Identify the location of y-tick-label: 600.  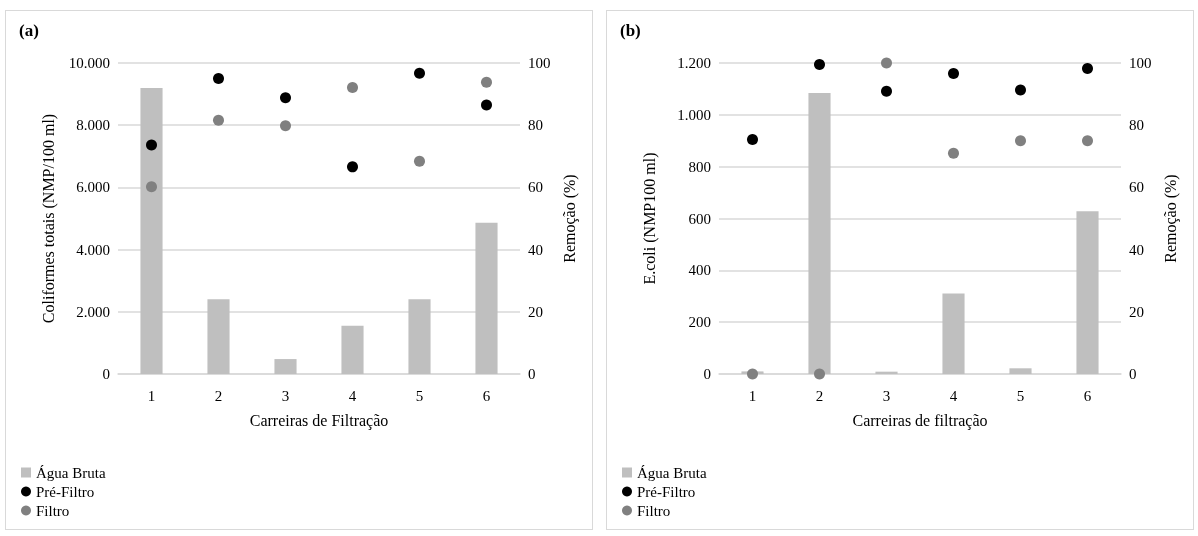
(699, 218).